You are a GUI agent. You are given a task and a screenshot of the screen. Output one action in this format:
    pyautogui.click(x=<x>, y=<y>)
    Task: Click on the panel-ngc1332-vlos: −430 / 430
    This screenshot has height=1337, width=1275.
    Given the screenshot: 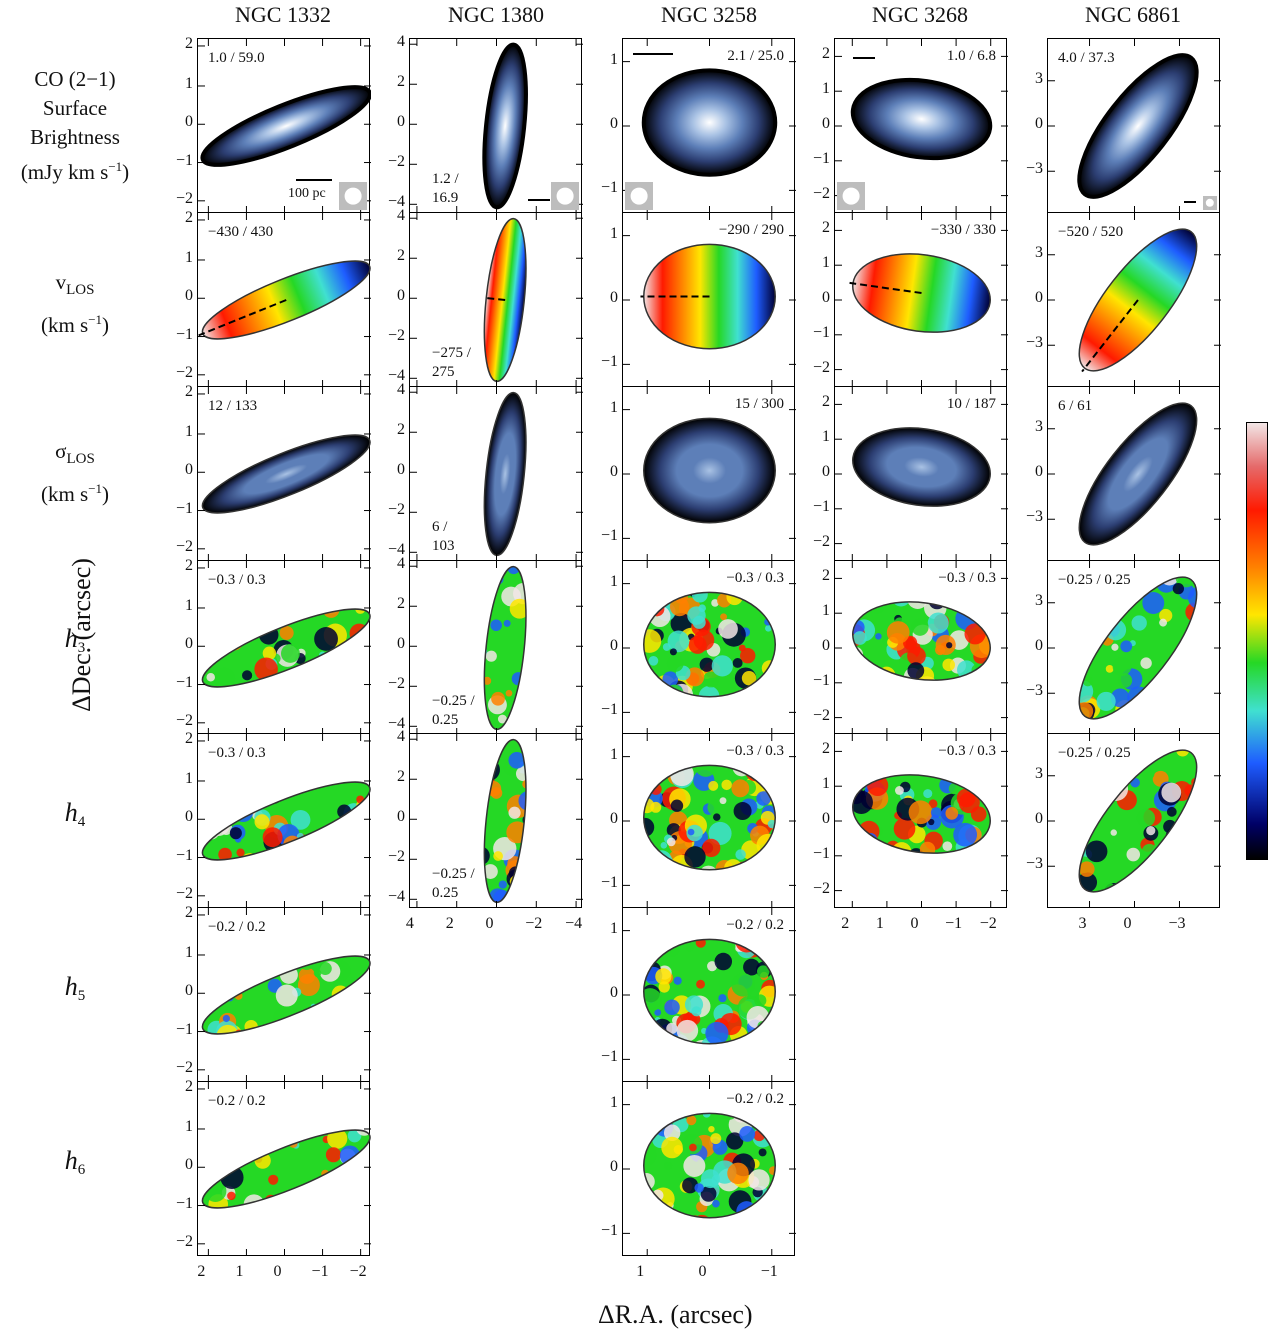 What is the action you would take?
    pyautogui.click(x=284, y=299)
    